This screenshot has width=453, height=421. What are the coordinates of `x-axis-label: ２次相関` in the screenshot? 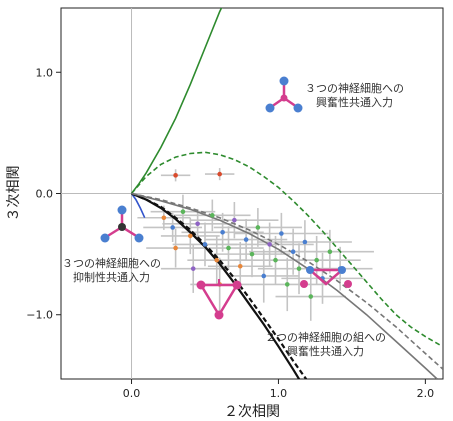 It's located at (252, 412).